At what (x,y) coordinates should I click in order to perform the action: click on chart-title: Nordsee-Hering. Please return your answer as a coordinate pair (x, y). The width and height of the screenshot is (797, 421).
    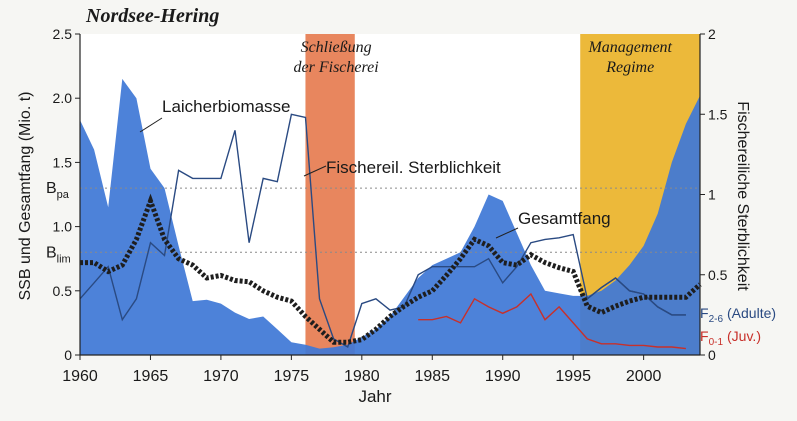
    Looking at the image, I should click on (152, 16).